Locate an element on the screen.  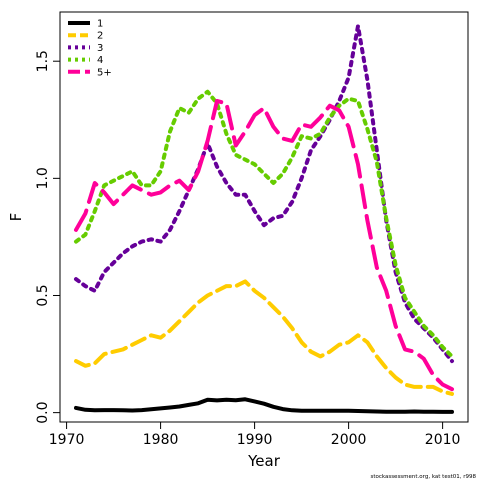
y-tick-label: 0.5 is located at coordinates (43, 295).